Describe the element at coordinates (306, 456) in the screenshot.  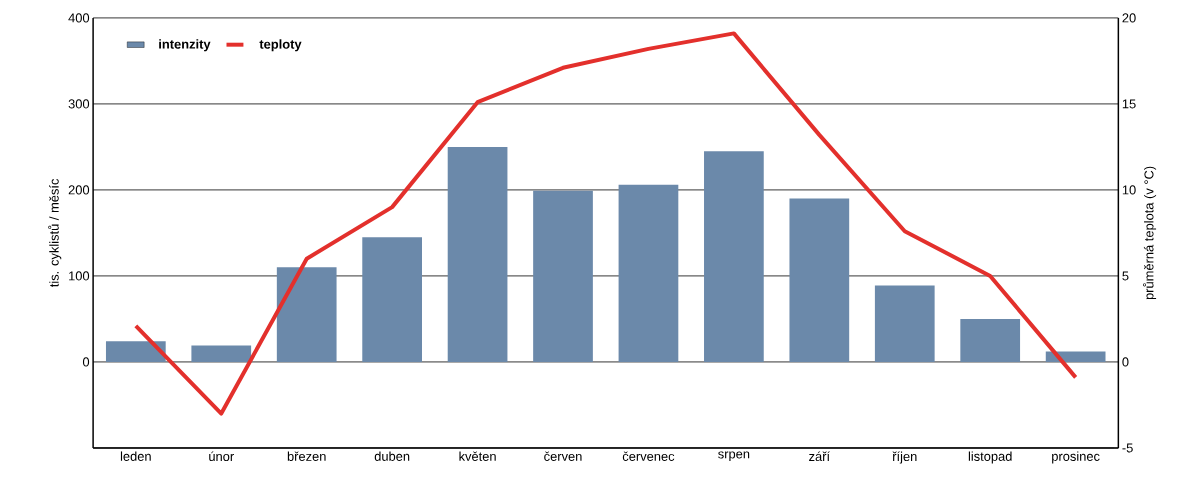
I see `x-tick-label: březen` at that location.